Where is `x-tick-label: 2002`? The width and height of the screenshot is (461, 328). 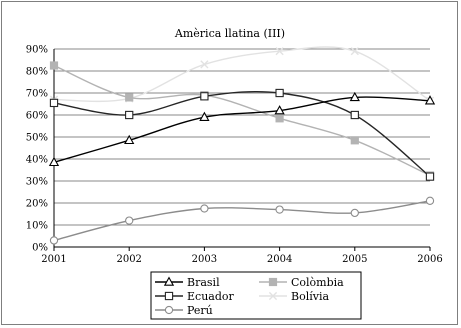
x-tick-label: 2002 is located at coordinates (128, 259).